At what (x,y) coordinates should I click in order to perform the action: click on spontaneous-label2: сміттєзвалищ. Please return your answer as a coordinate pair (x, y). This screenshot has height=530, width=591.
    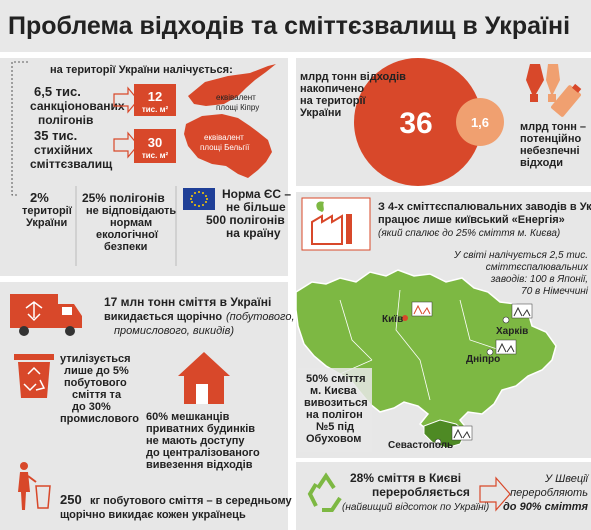
    Looking at the image, I should click on (71, 164).